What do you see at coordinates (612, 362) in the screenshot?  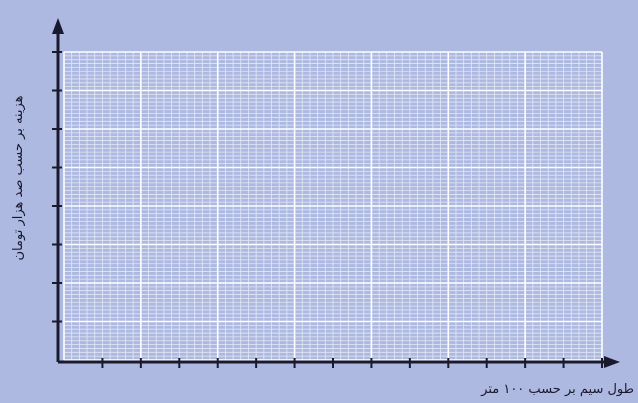 I see `x-axis-arrow-icon` at bounding box center [612, 362].